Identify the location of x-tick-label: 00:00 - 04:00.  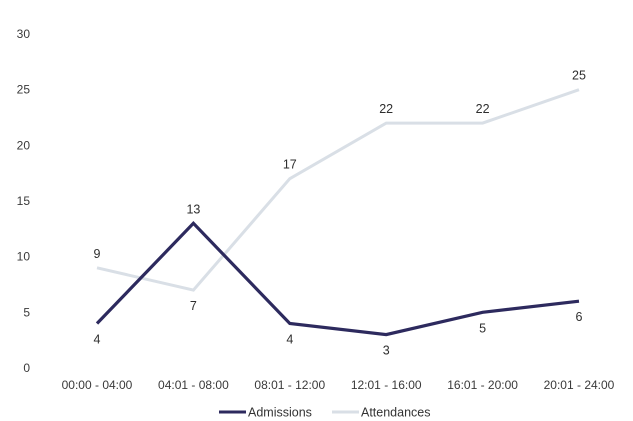
(97, 385).